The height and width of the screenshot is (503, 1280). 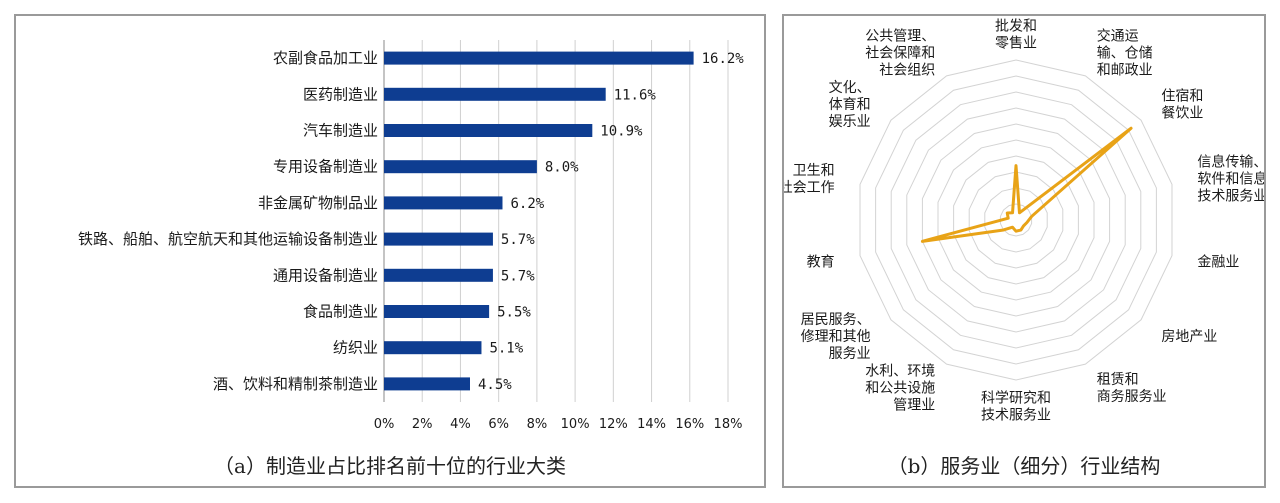 I want to click on radar-axis-label: 公共管理、社会保障和社会组织, so click(x=900, y=53).